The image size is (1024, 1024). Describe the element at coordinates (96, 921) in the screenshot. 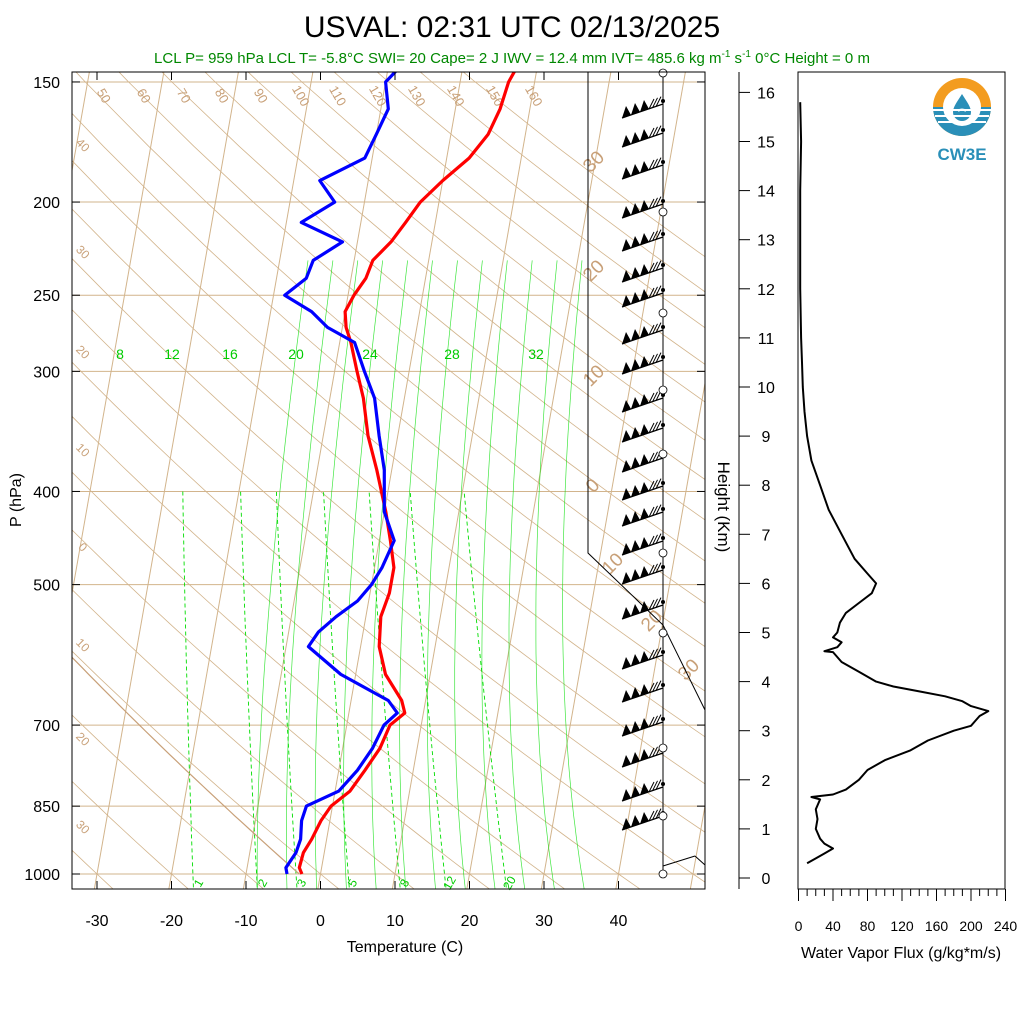

I see `x-tick-label: -30` at that location.